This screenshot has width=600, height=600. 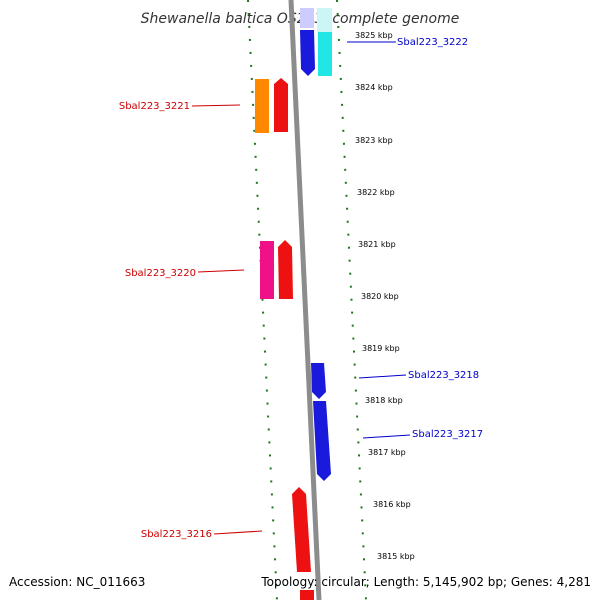 What do you see at coordinates (432, 42) in the screenshot?
I see `gene-label-sbal223-3222: Sbal223_3222` at bounding box center [432, 42].